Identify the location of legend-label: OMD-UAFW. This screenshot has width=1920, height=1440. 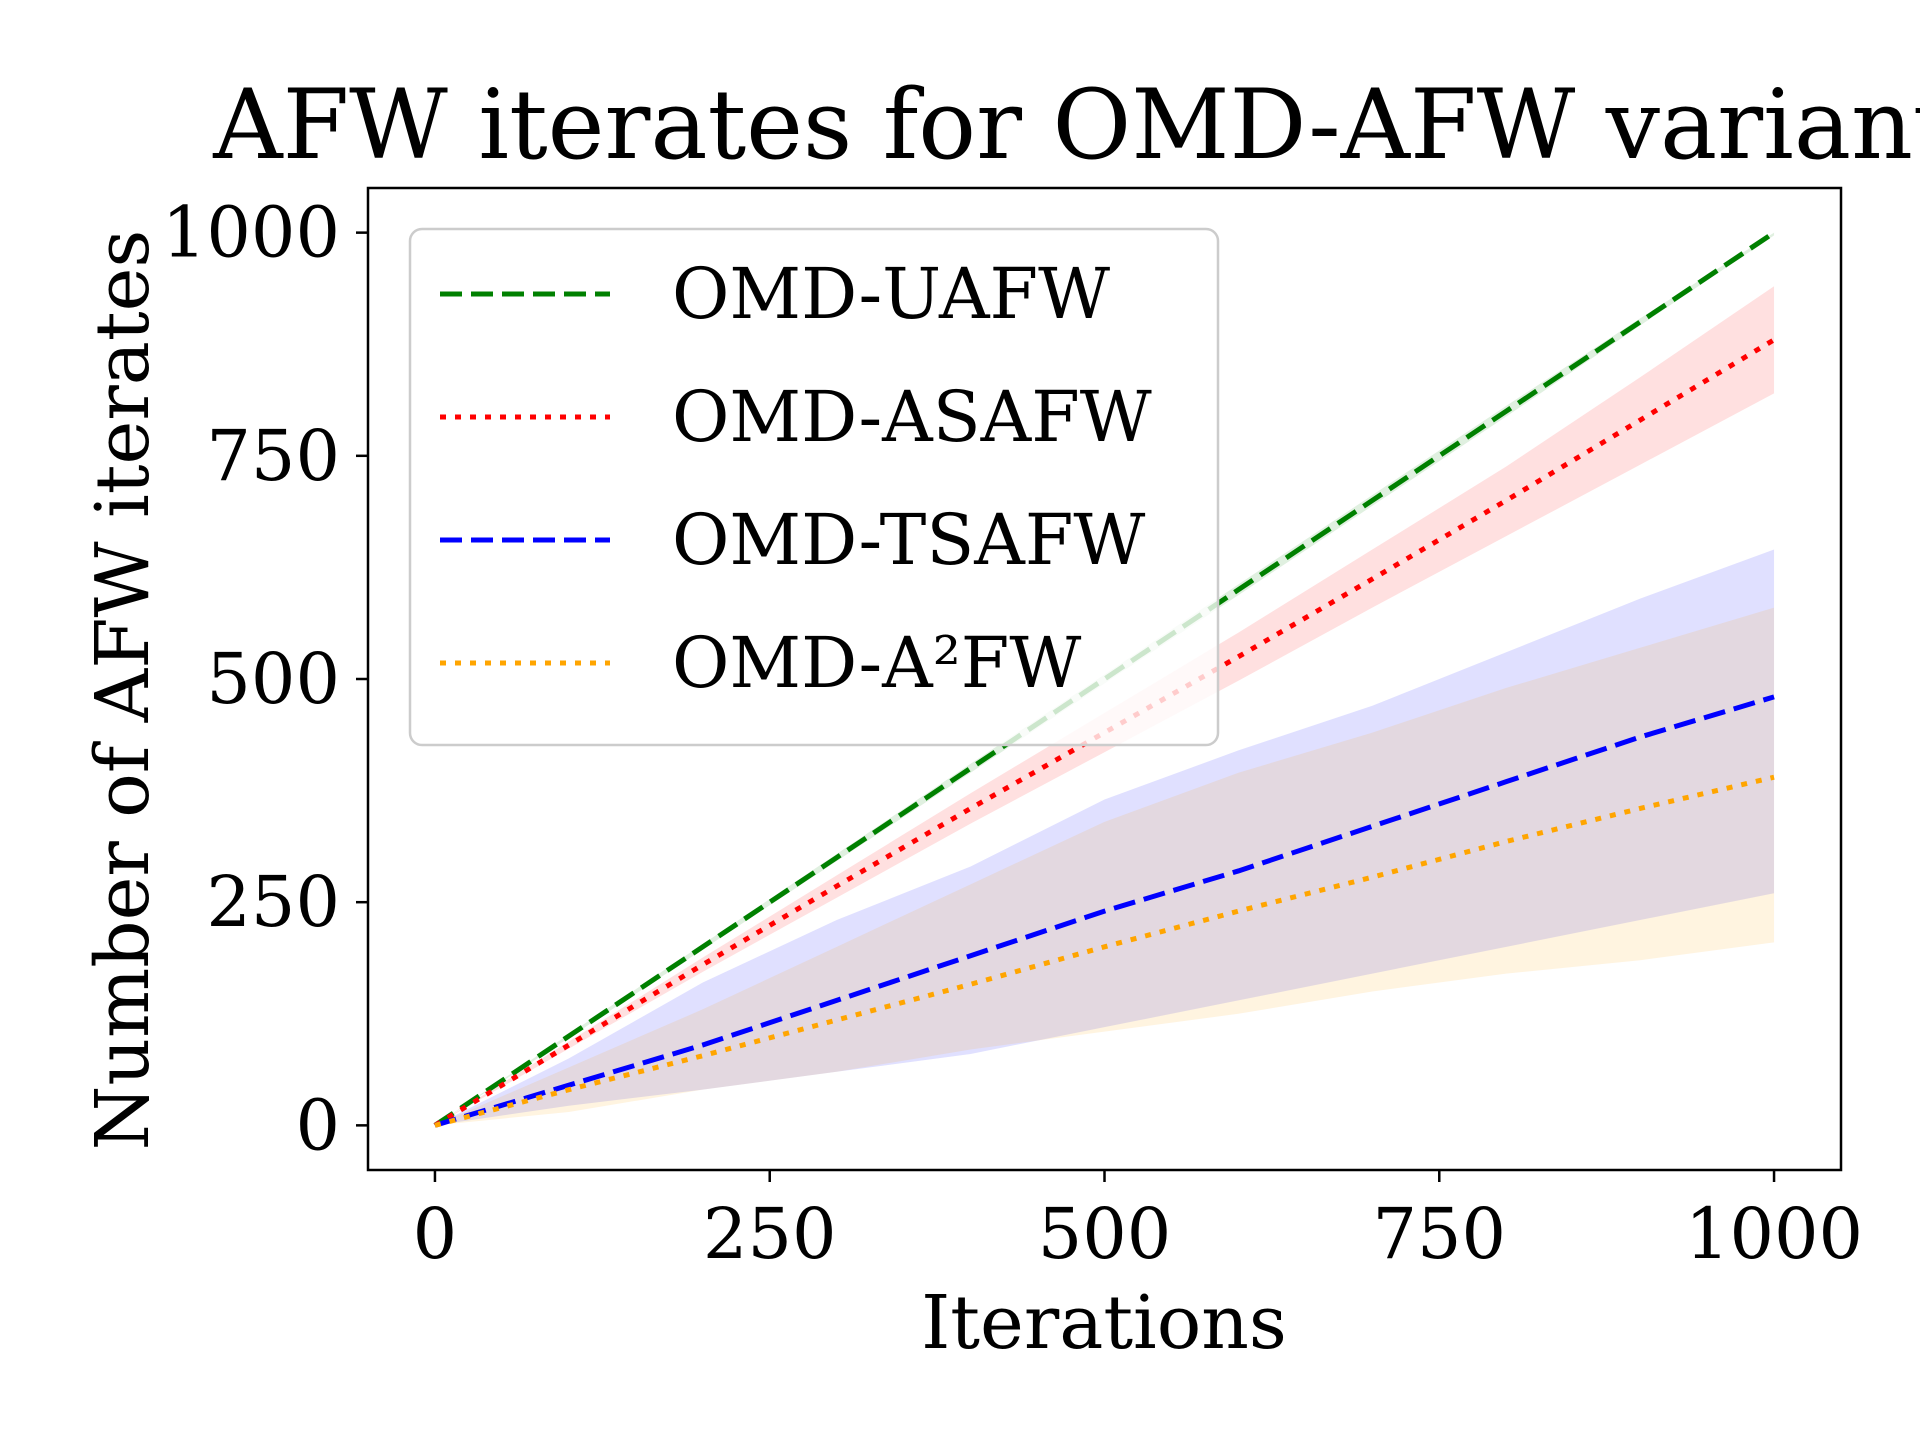
(891, 294).